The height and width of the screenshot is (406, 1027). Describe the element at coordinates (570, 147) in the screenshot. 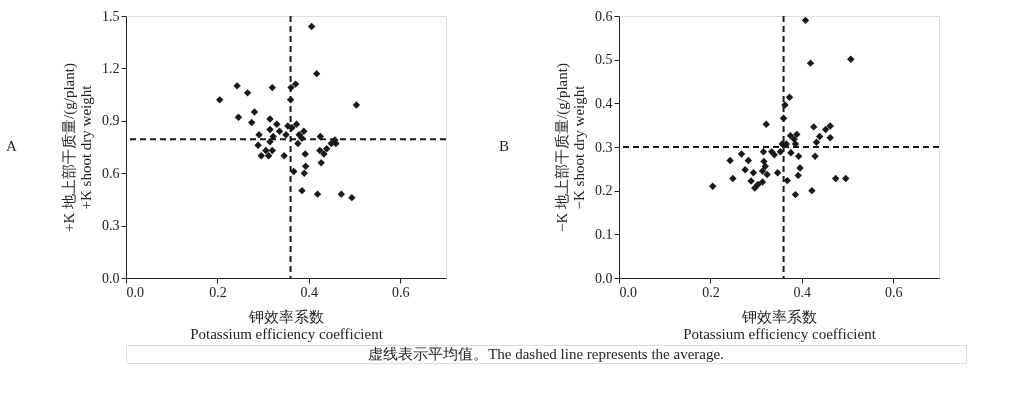

I see `y-axis-title: −K 地上部干质量/(g/plant) −K shoot dry weight` at that location.